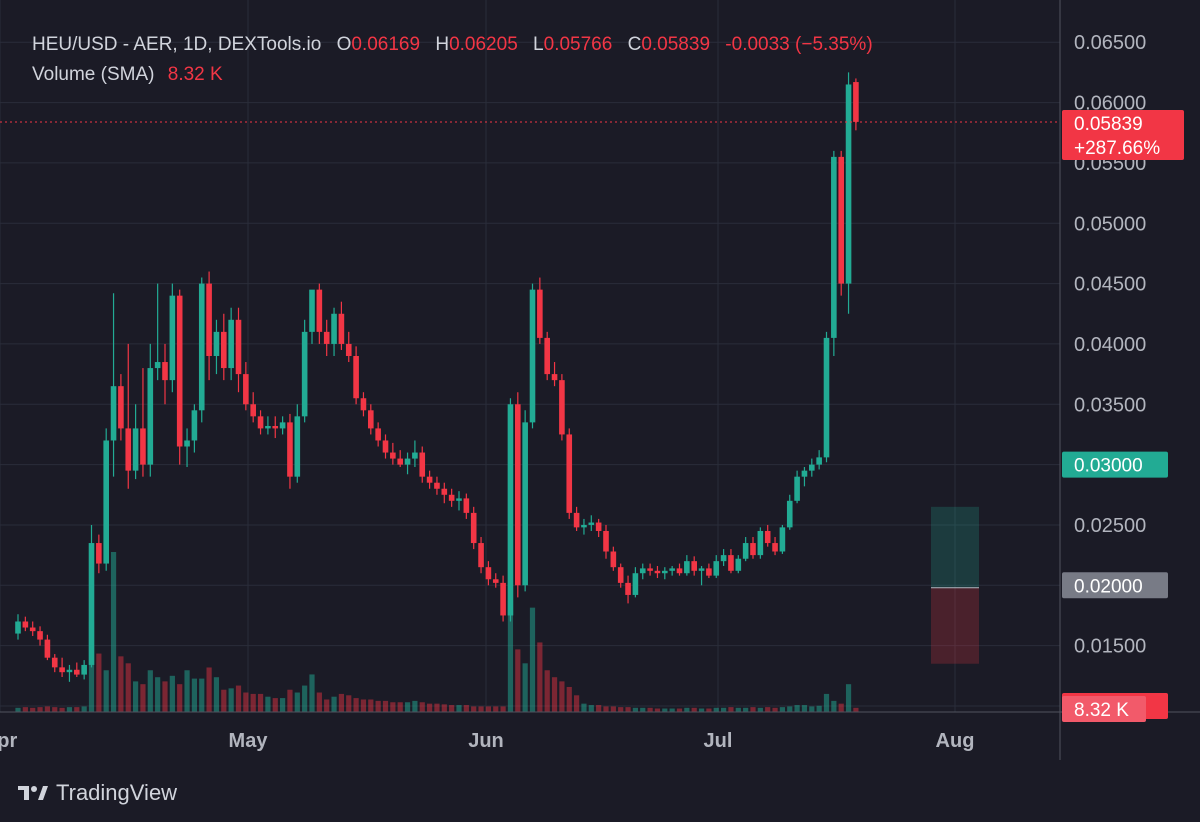 The image size is (1200, 822). Describe the element at coordinates (177, 44) in the screenshot. I see `symbol-title: HEU/USD - AER, 1D, DEXTools.io` at that location.